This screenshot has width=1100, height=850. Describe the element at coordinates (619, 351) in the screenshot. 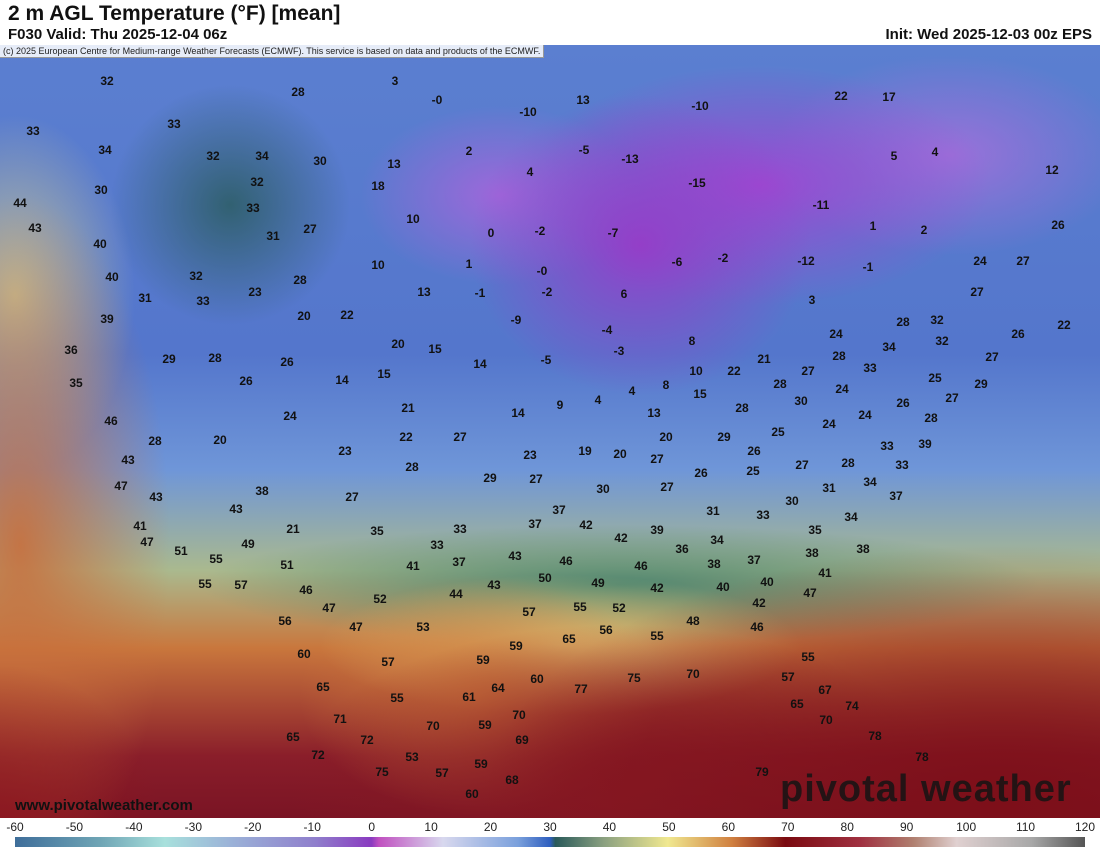

I see `temperature-label: -3` at that location.